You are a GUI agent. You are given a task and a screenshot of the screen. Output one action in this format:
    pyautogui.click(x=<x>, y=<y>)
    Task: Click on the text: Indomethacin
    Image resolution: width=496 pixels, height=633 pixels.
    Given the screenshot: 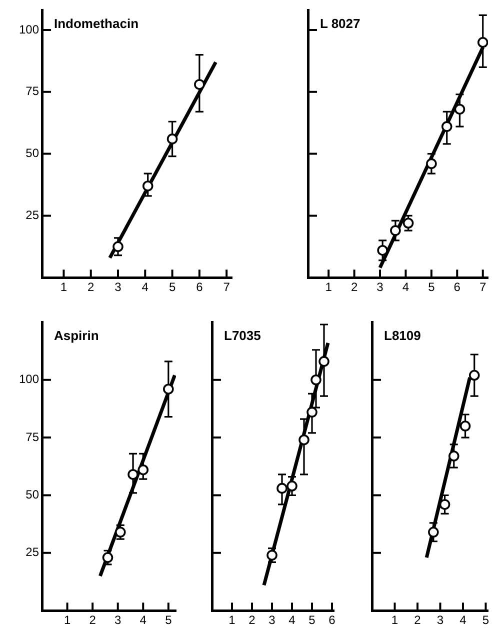 What is the action you would take?
    pyautogui.click(x=96, y=23)
    